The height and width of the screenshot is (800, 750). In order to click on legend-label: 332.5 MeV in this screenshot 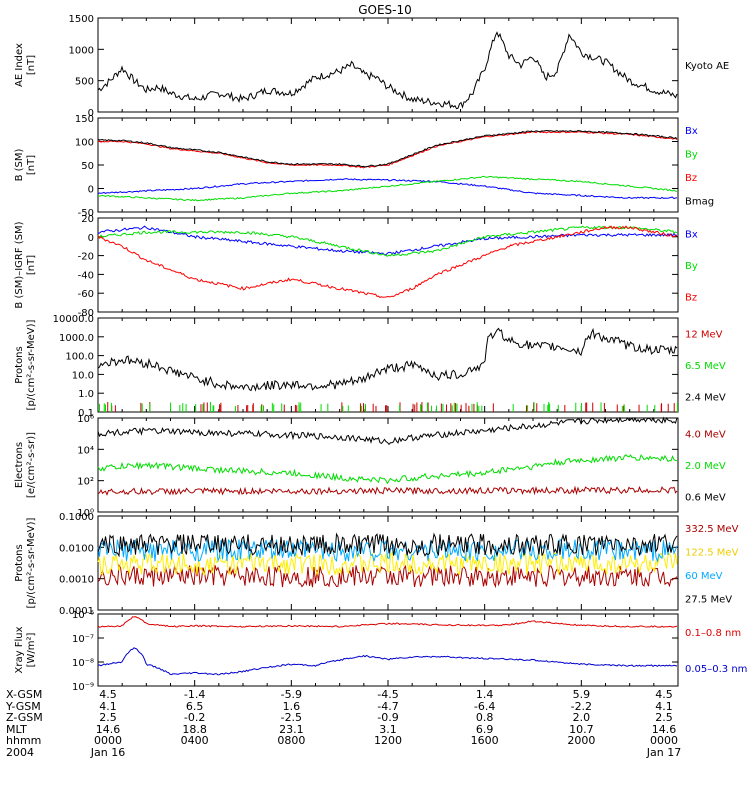, I will do `click(712, 529)`.